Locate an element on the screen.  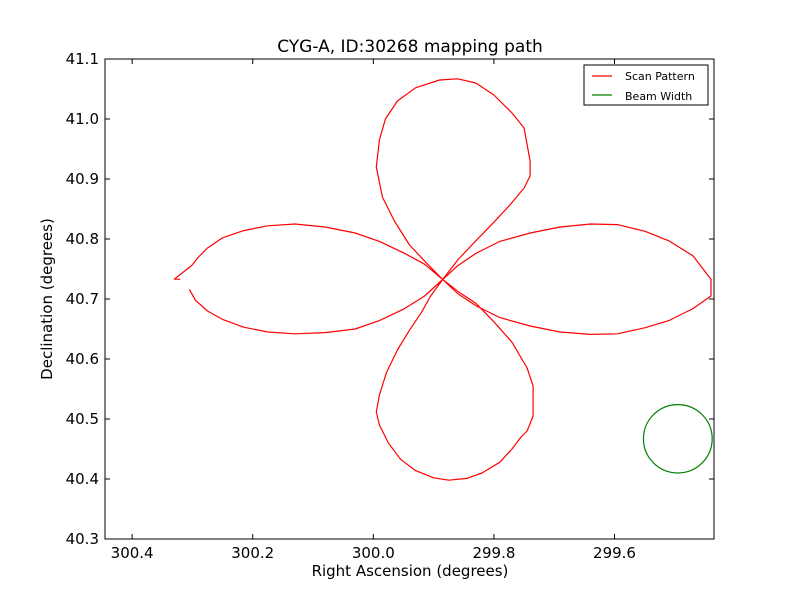
series-beam-width-circle is located at coordinates (677, 438).